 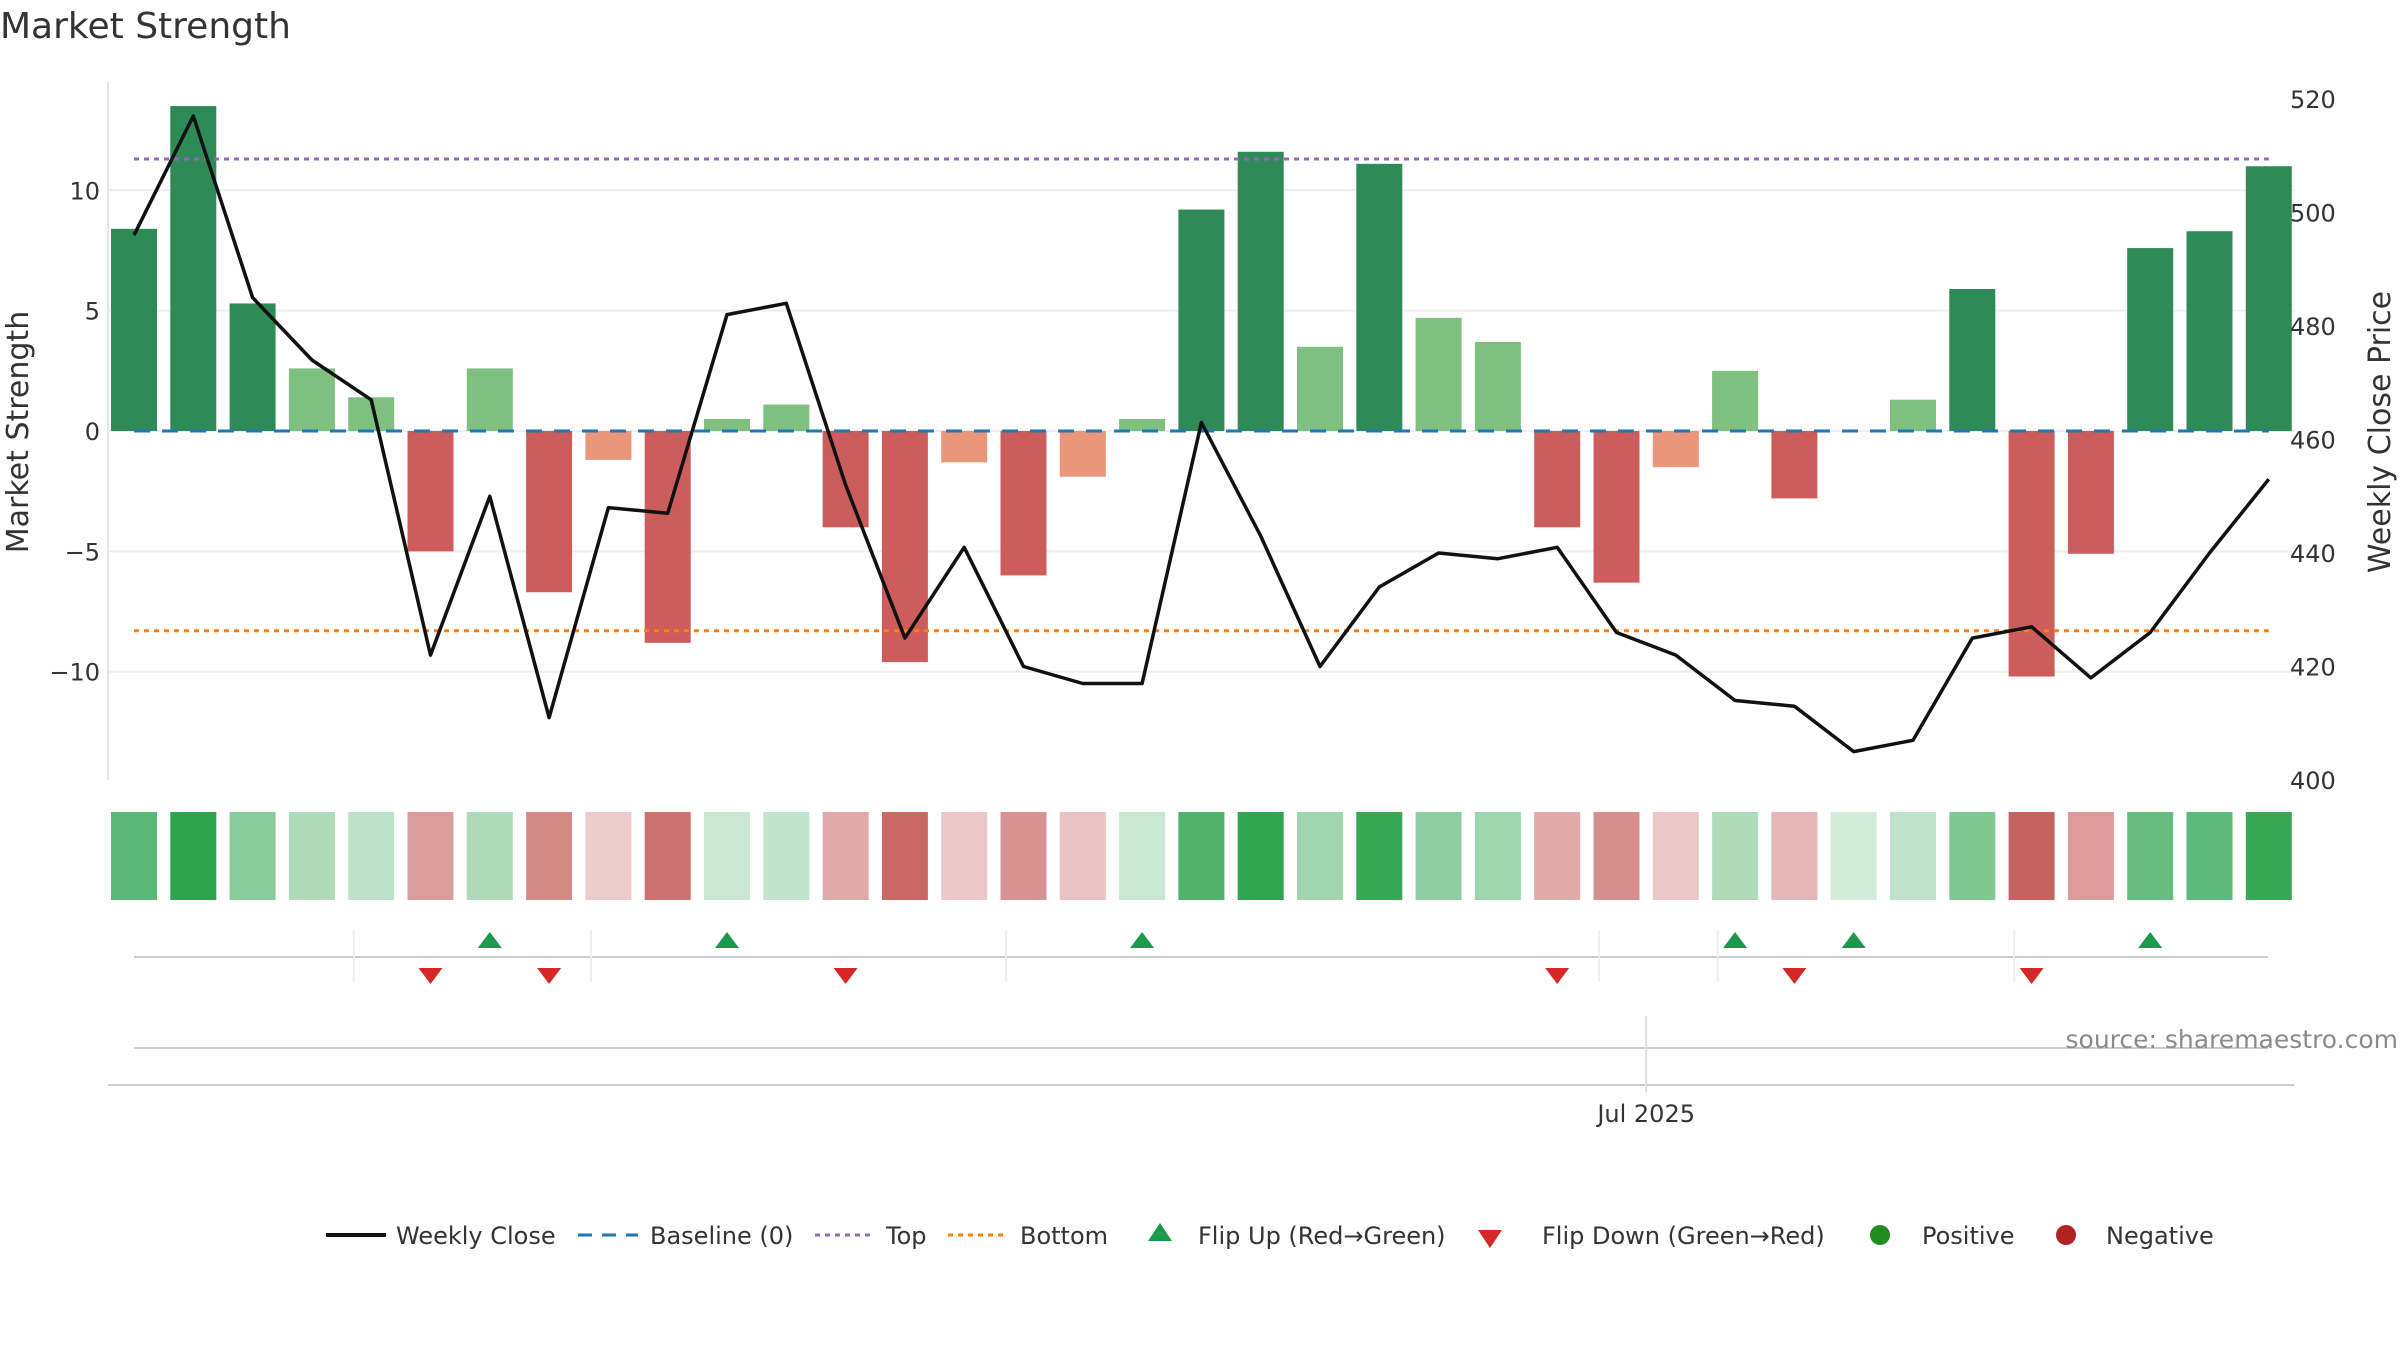 What do you see at coordinates (721, 1236) in the screenshot?
I see `legend-baseline-label: Baseline (0)` at bounding box center [721, 1236].